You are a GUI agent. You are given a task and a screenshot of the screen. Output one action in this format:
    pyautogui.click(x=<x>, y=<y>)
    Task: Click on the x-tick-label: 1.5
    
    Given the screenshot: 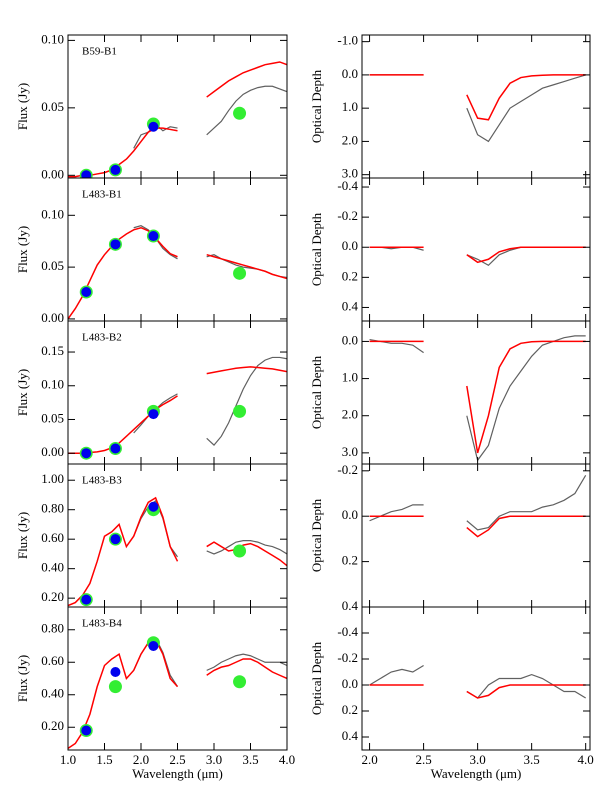 What is the action you would take?
    pyautogui.click(x=104, y=759)
    